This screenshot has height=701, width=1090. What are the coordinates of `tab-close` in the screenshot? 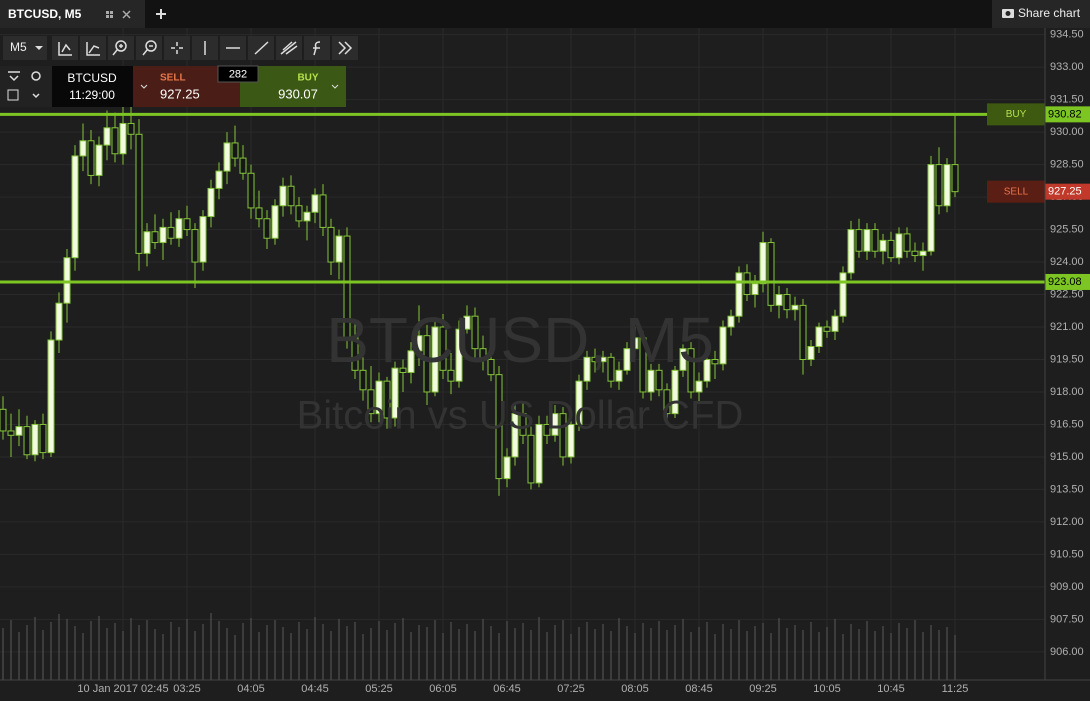 It's located at (126, 14).